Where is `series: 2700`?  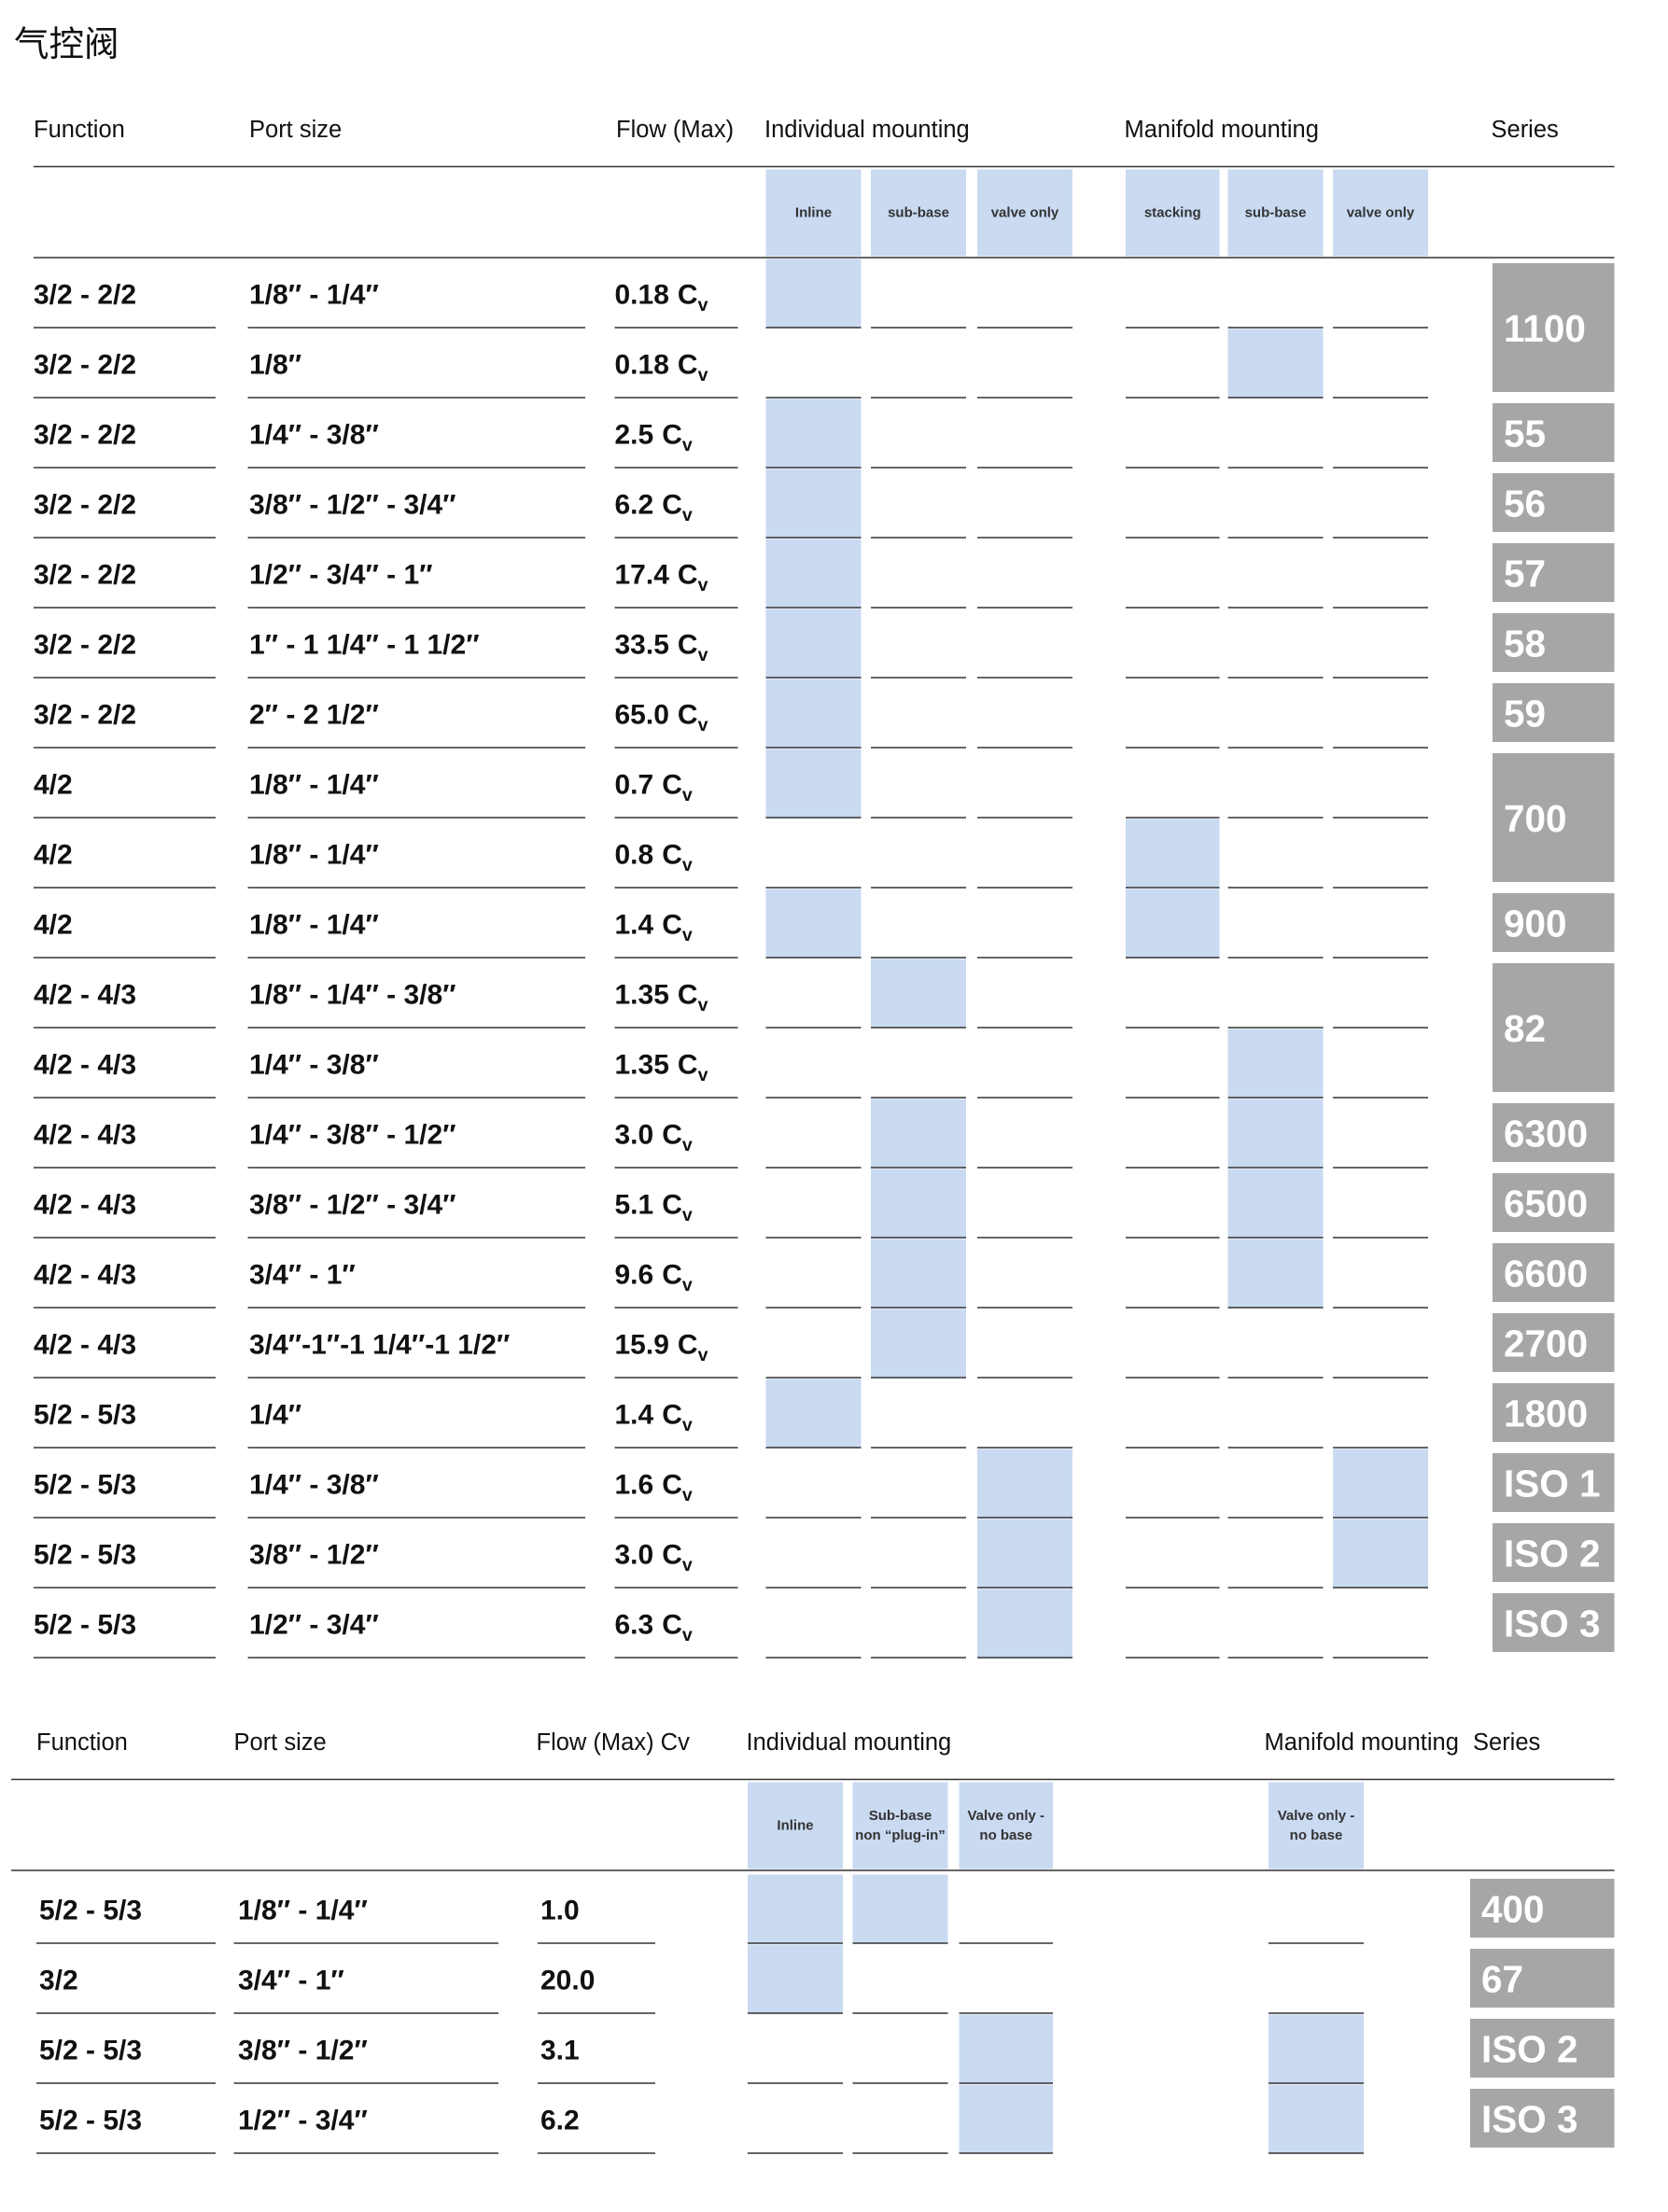
series: 2700 is located at coordinates (1546, 1344).